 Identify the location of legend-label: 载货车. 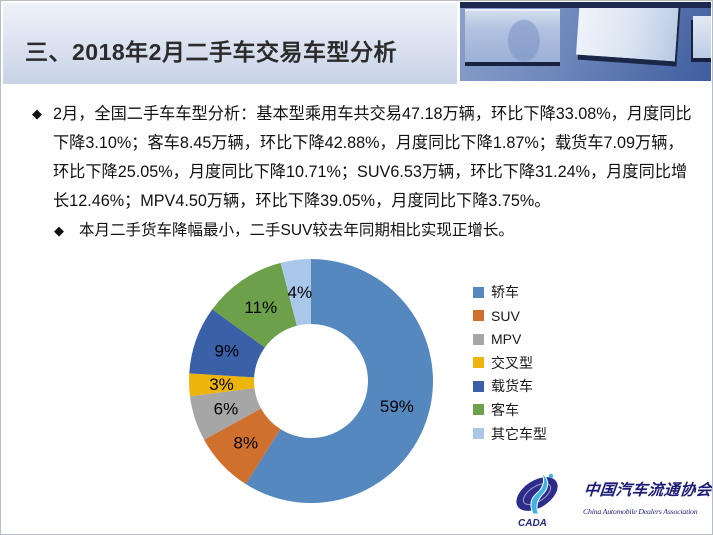
(512, 386).